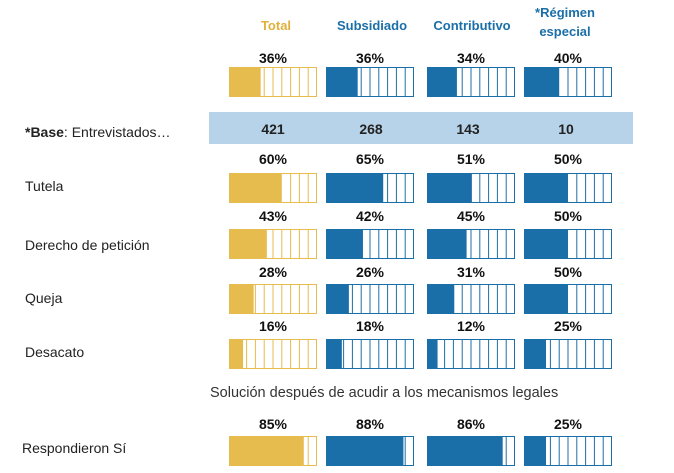  Describe the element at coordinates (255, 188) in the screenshot. I see `bar-fill-total-row1` at that location.